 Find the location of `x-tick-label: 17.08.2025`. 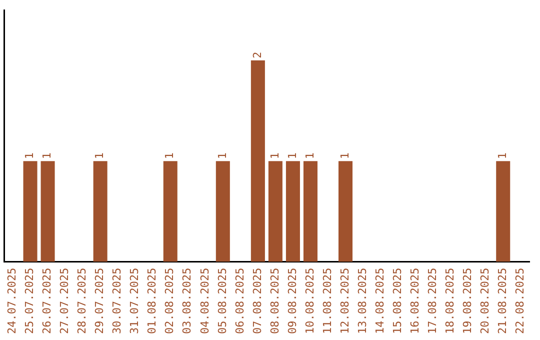

x-tick-label: 17.08.2025 is located at coordinates (432, 301).